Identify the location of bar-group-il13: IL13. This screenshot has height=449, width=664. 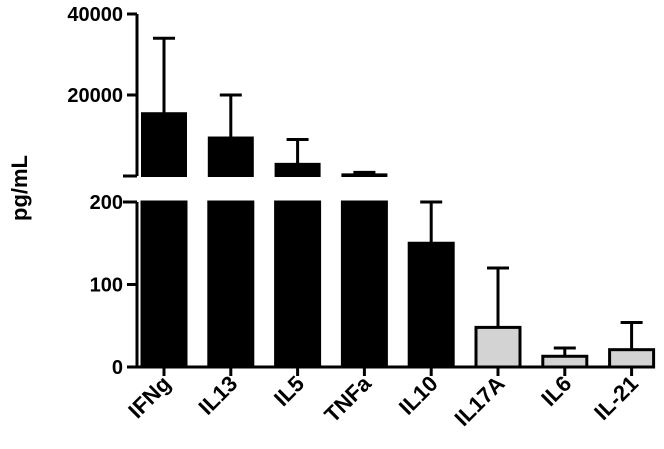
(224, 256).